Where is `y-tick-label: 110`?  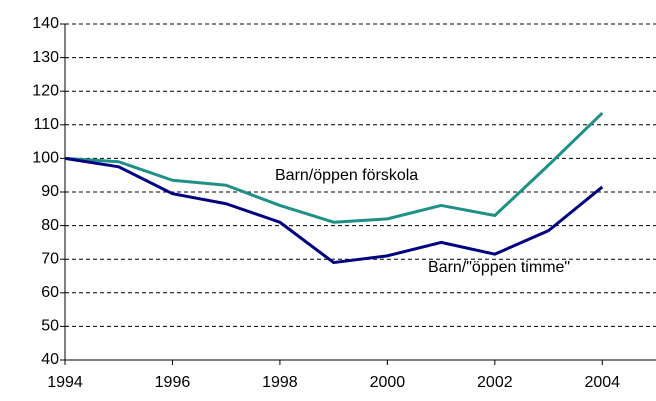
y-tick-label: 110 is located at coordinates (46, 124).